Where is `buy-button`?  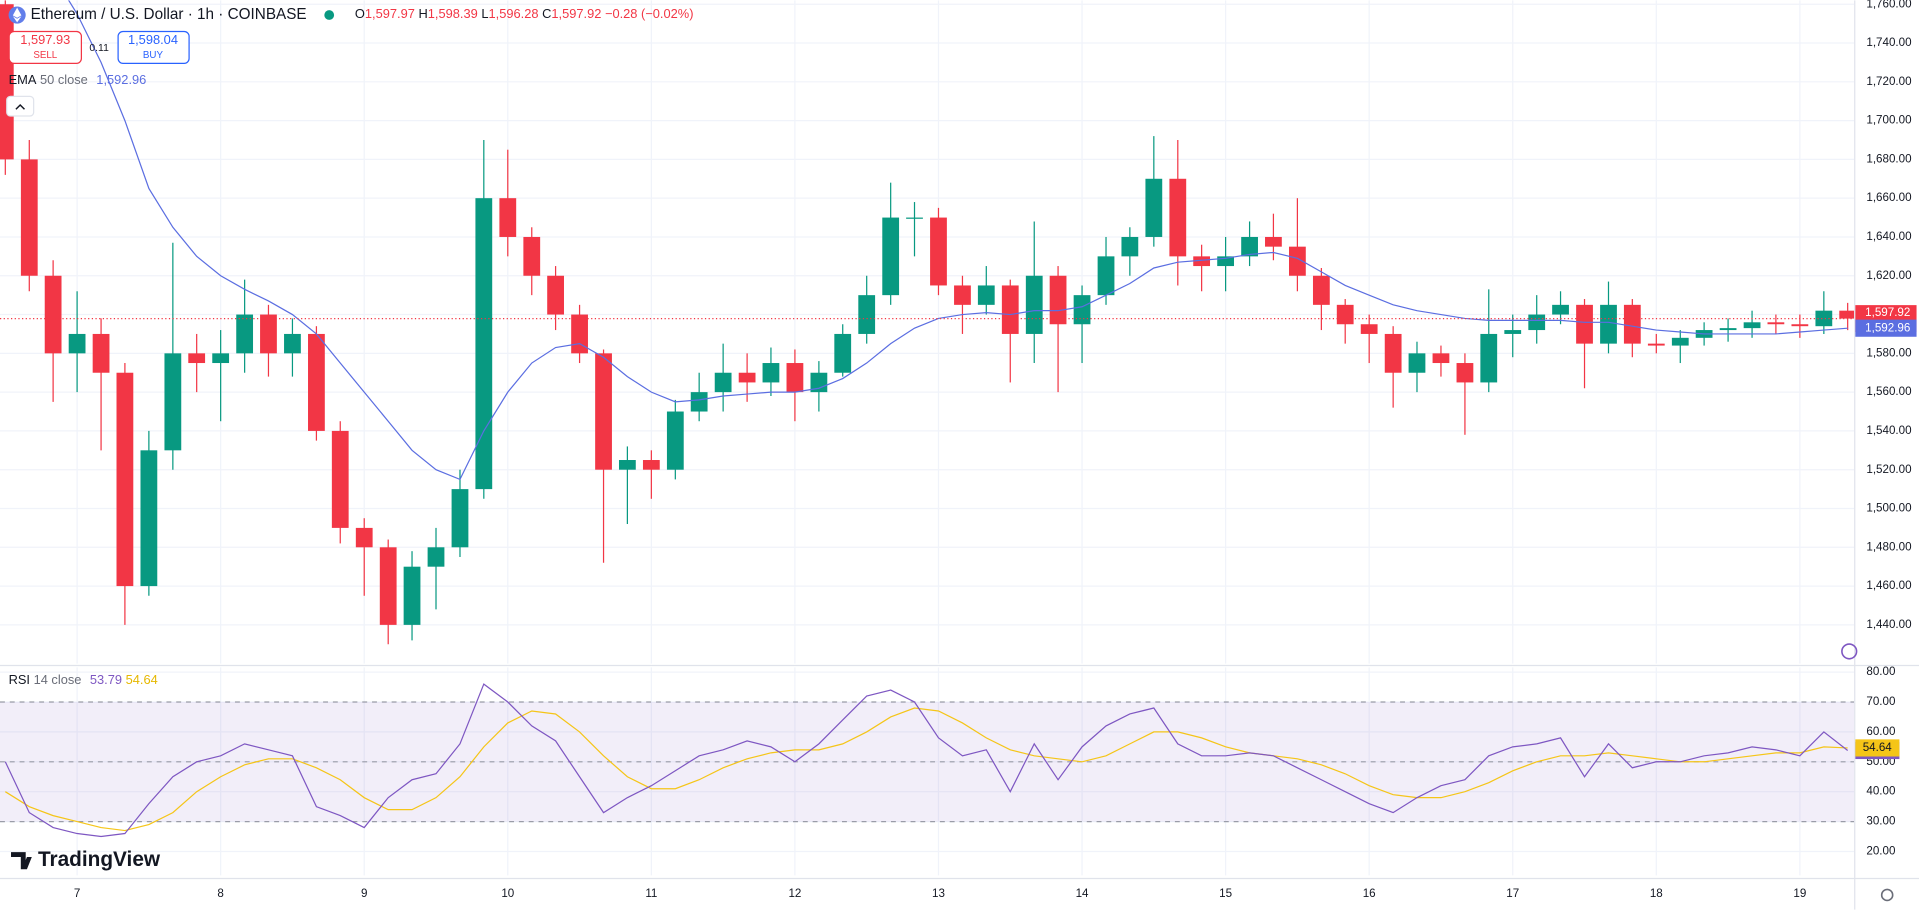
buy-button is located at coordinates (153, 47).